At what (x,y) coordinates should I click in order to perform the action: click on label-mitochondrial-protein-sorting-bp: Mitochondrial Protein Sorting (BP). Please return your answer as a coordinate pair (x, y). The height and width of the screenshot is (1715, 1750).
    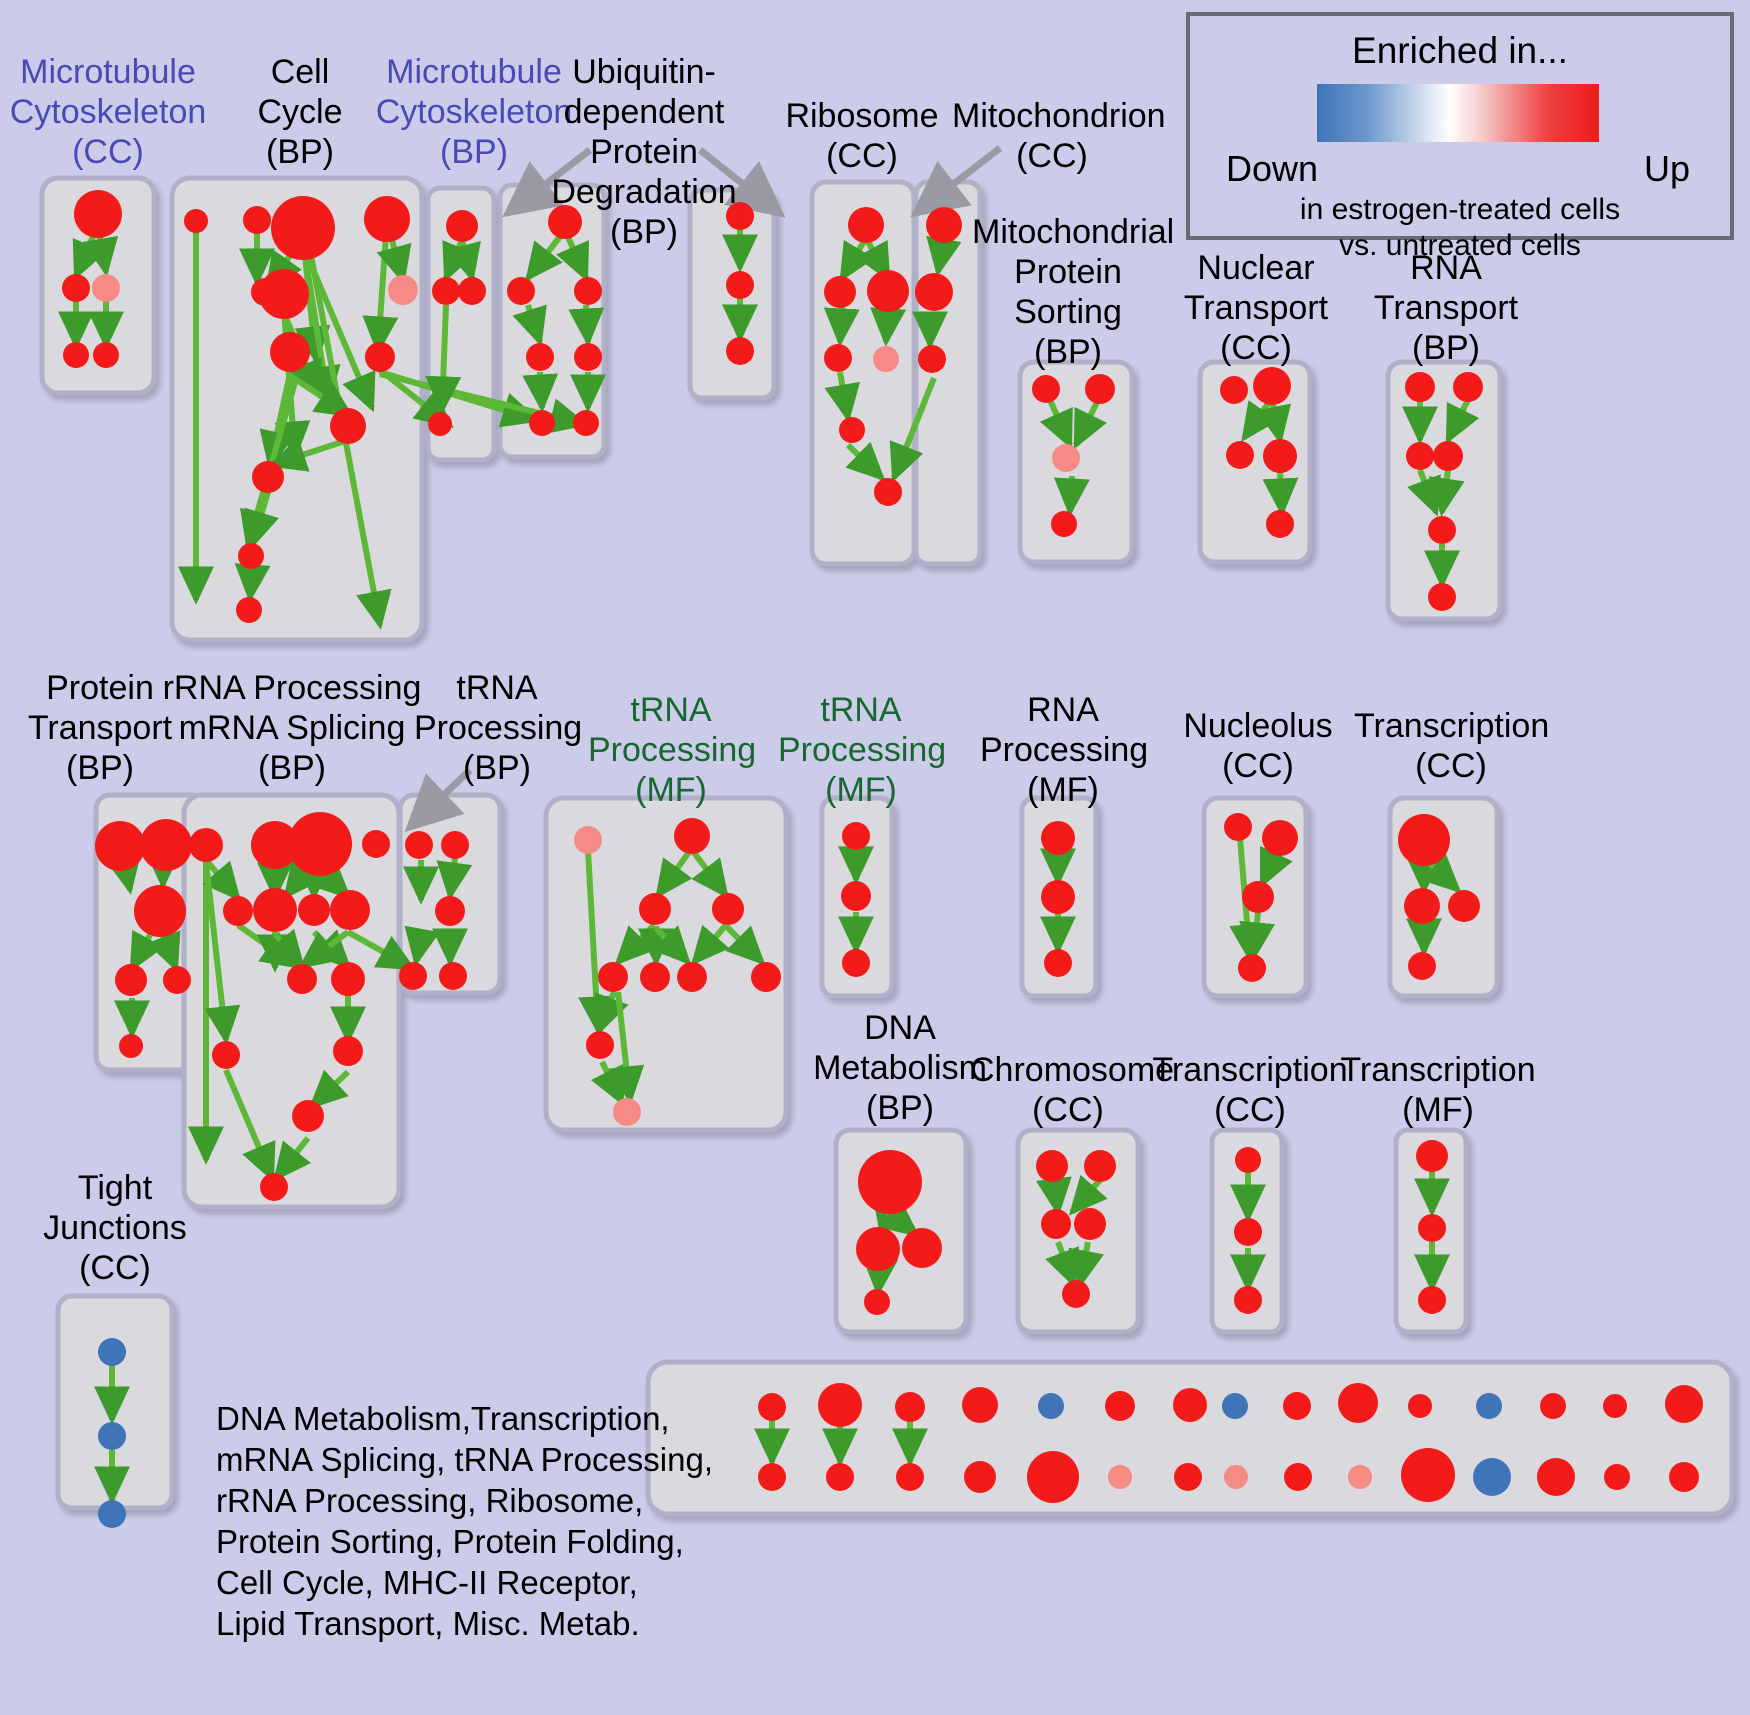
    Looking at the image, I should click on (1073, 292).